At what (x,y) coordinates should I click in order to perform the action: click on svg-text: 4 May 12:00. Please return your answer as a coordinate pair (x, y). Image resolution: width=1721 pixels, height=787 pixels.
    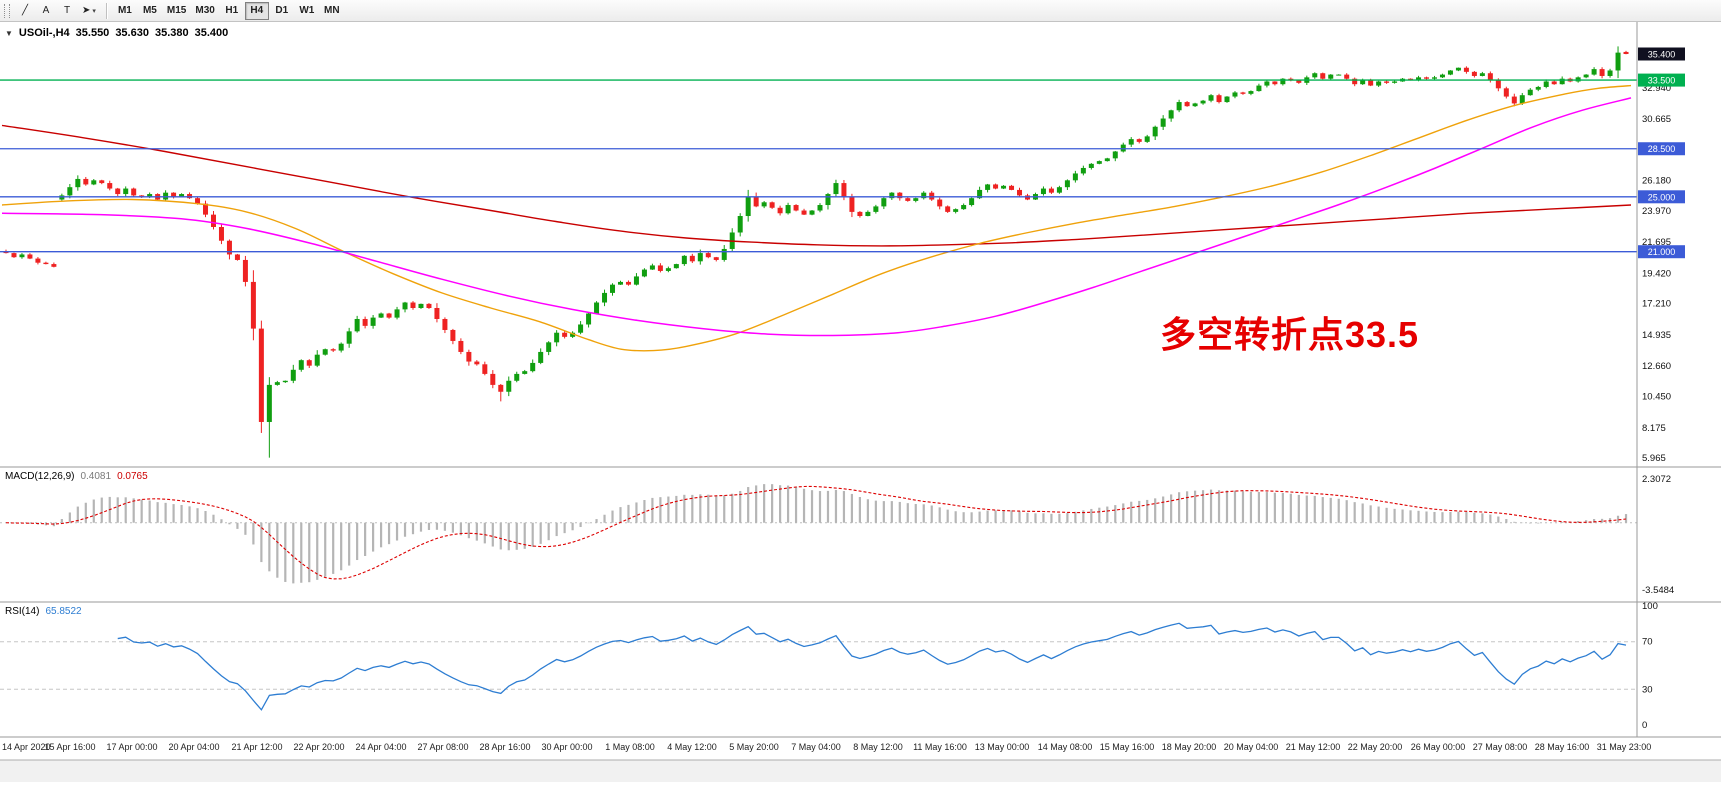
    Looking at the image, I should click on (692, 747).